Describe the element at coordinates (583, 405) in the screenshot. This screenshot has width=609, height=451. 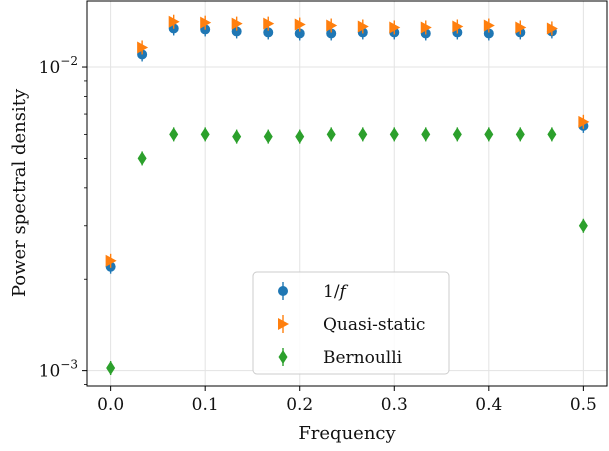
I see `x-tick-label: 0.5` at that location.